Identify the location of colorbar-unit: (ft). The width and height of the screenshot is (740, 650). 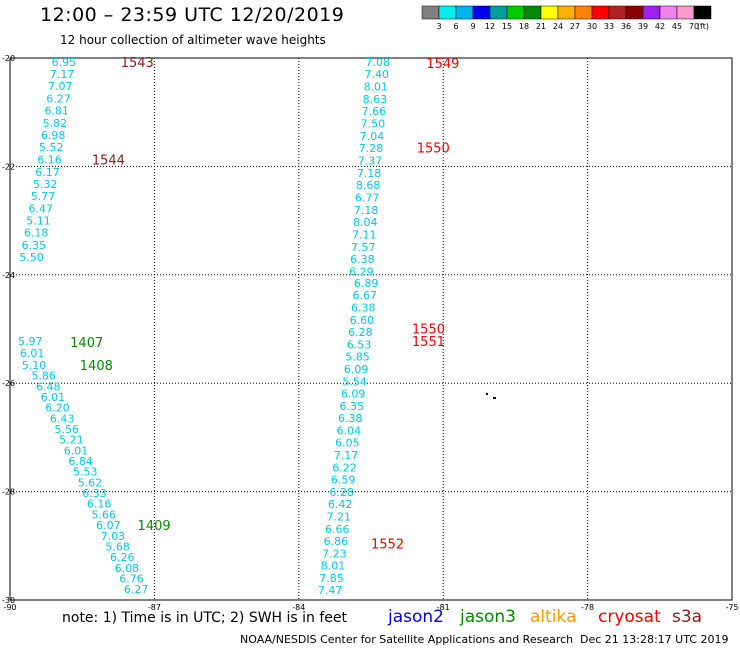
(703, 26).